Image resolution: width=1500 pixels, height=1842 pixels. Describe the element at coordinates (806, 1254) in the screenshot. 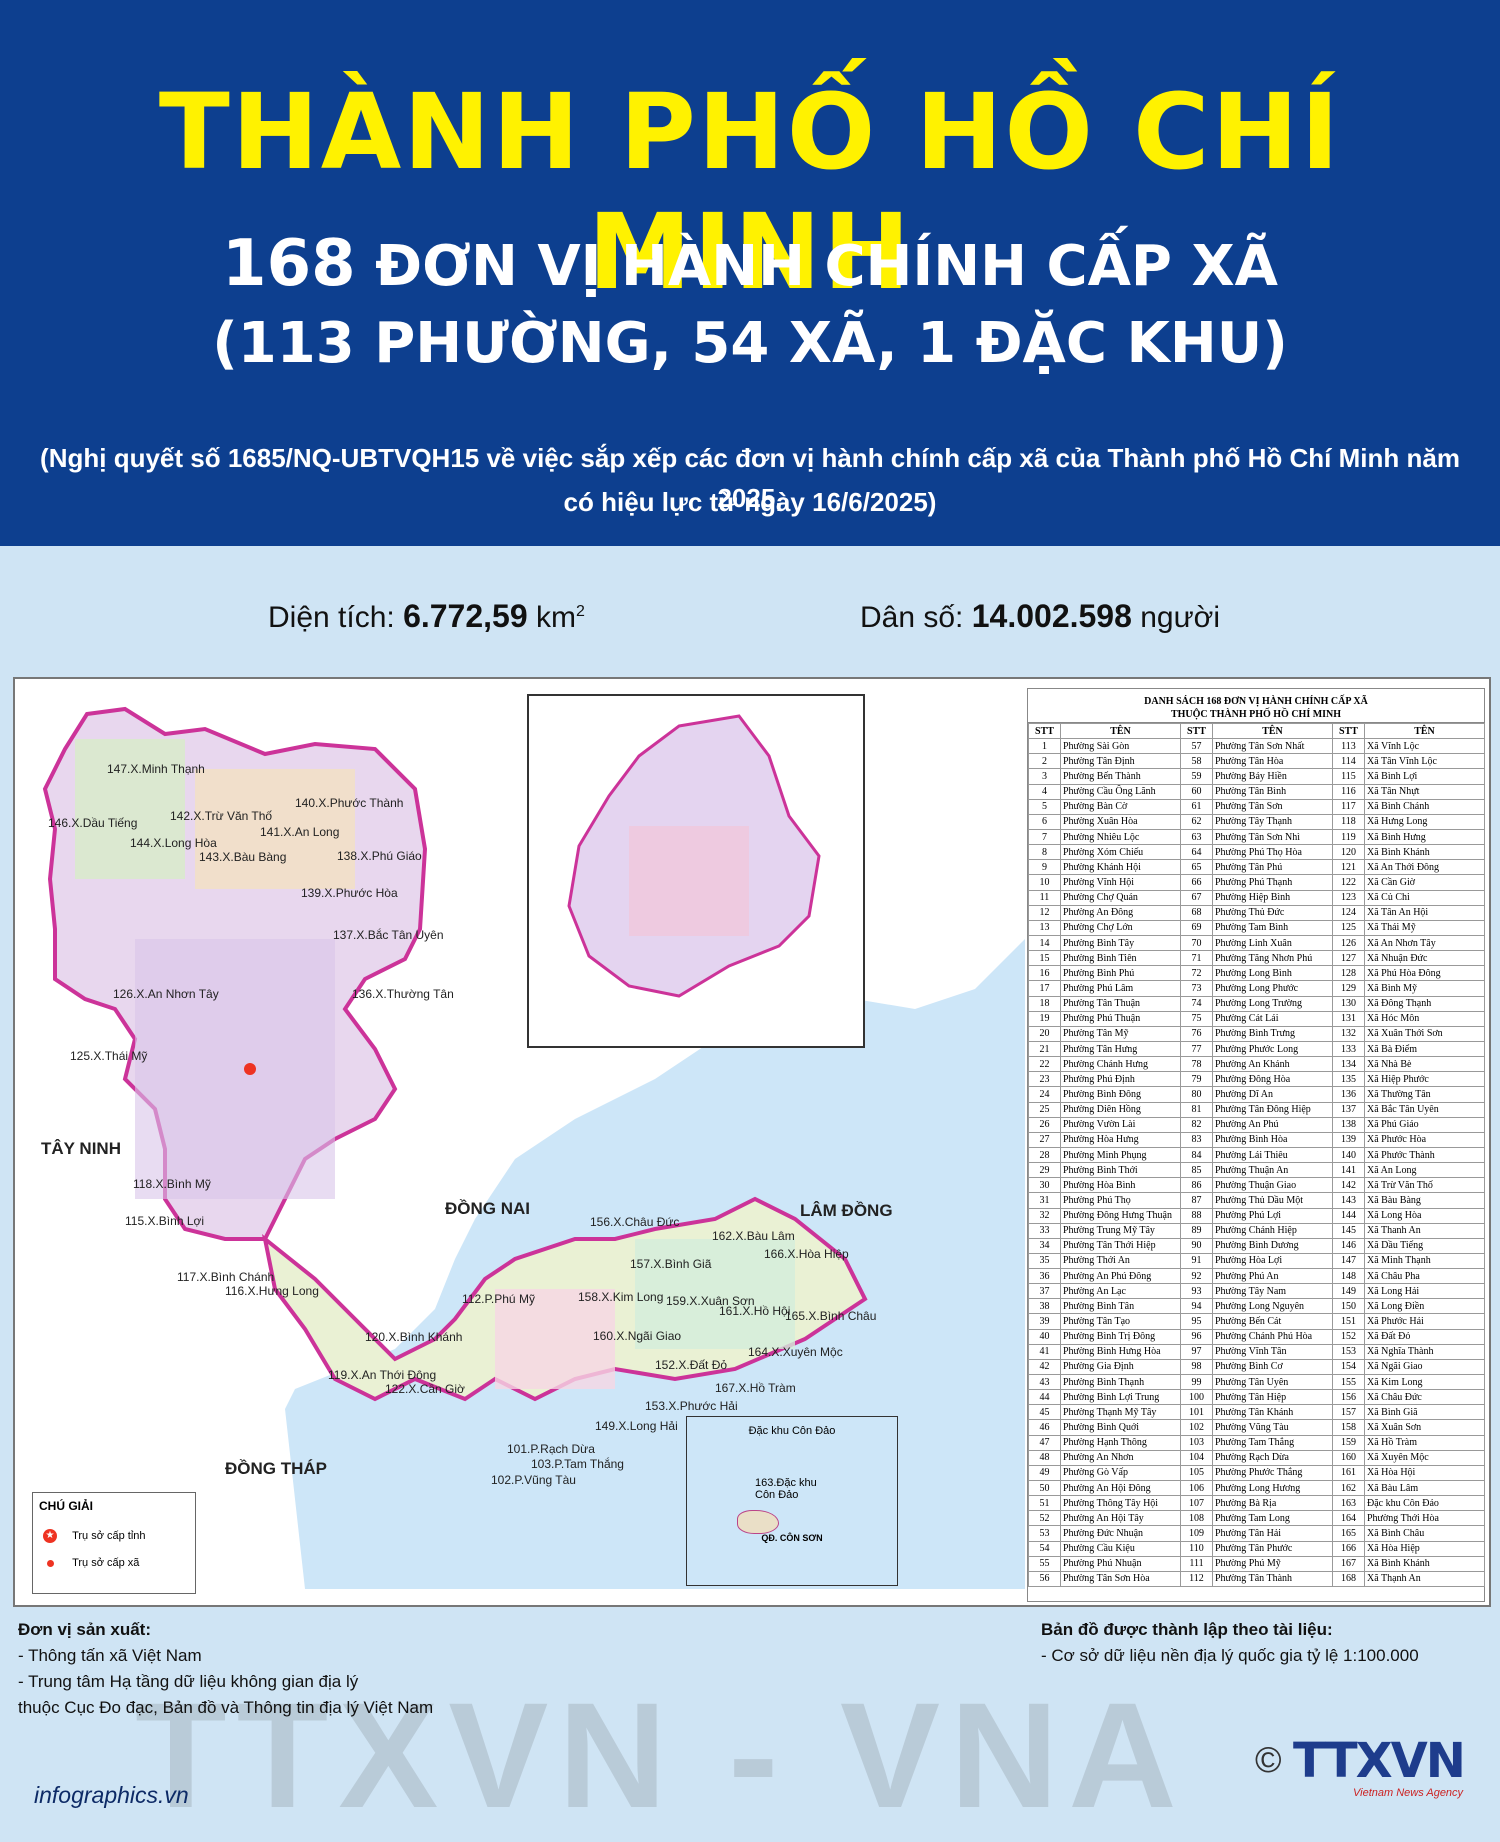

I see `commune-label: 166.X.Hòa Hiệp` at that location.